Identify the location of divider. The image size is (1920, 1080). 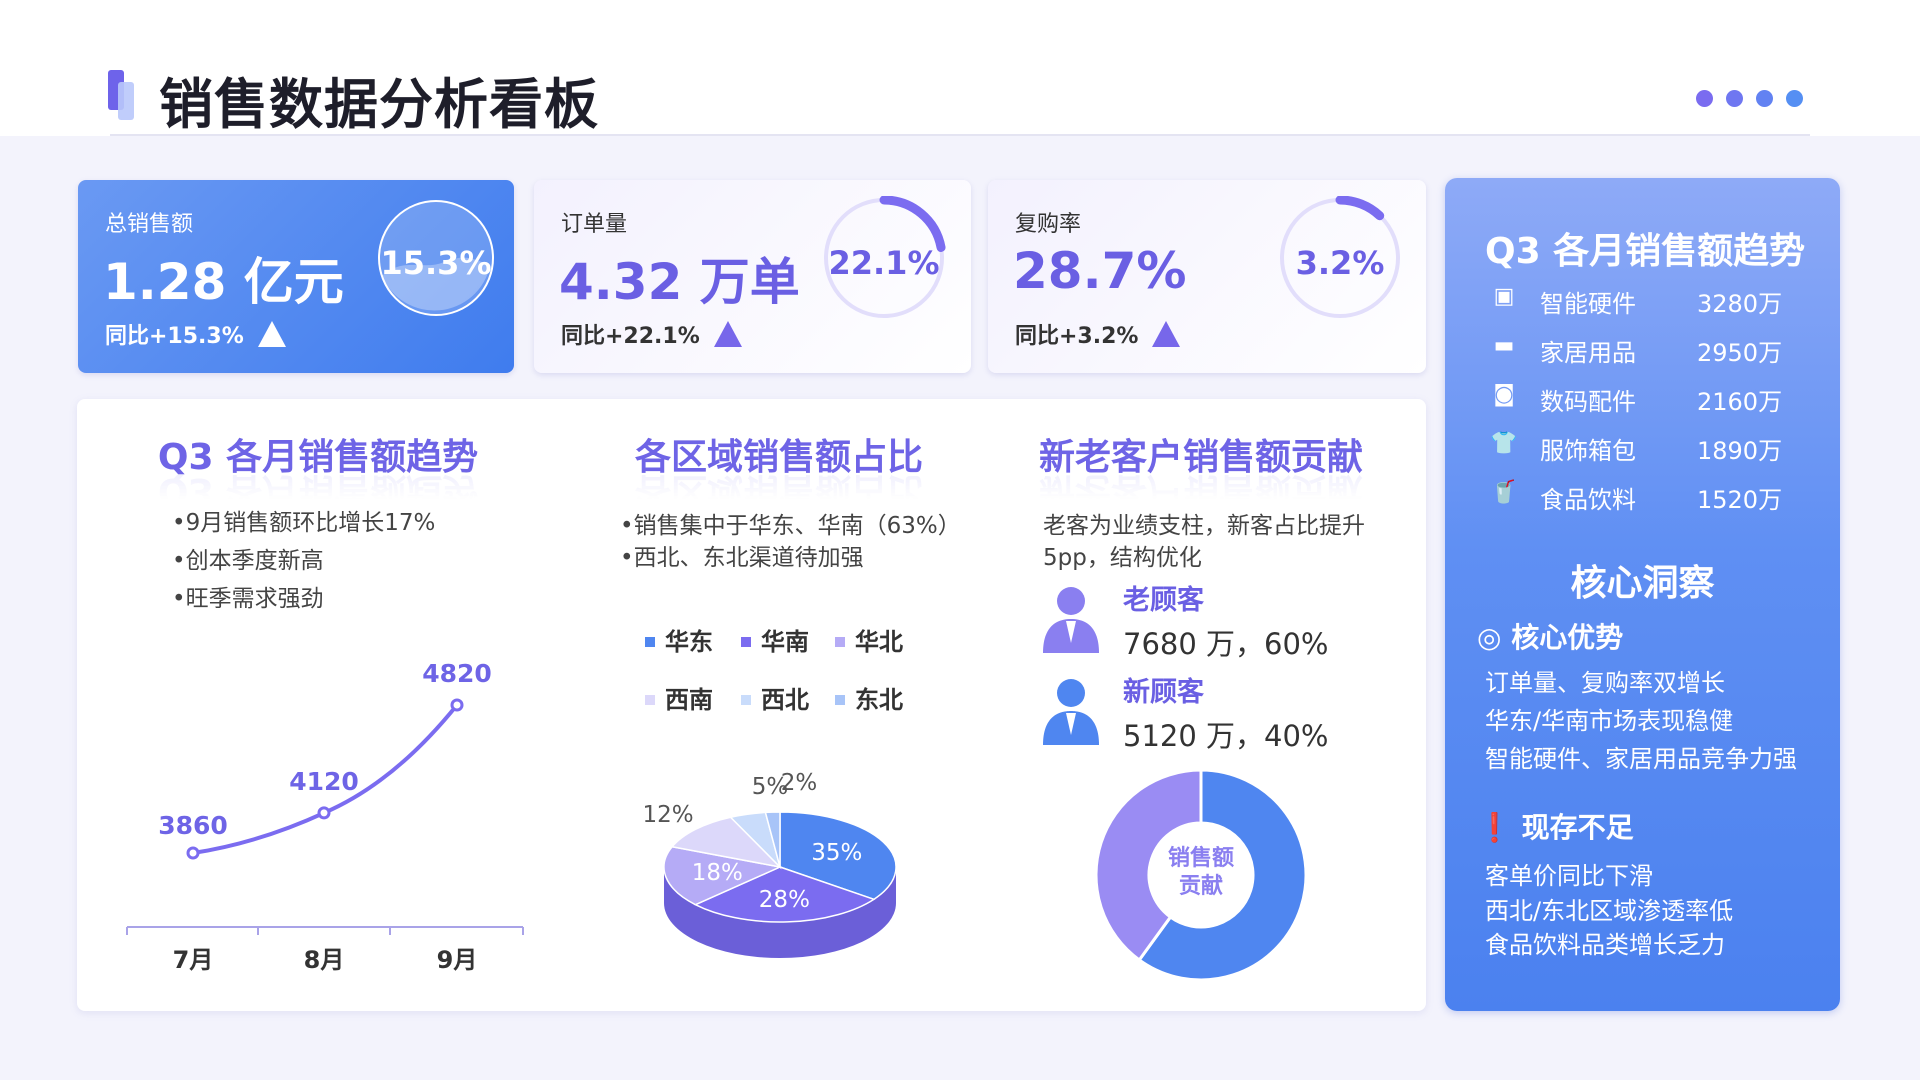
(960, 135).